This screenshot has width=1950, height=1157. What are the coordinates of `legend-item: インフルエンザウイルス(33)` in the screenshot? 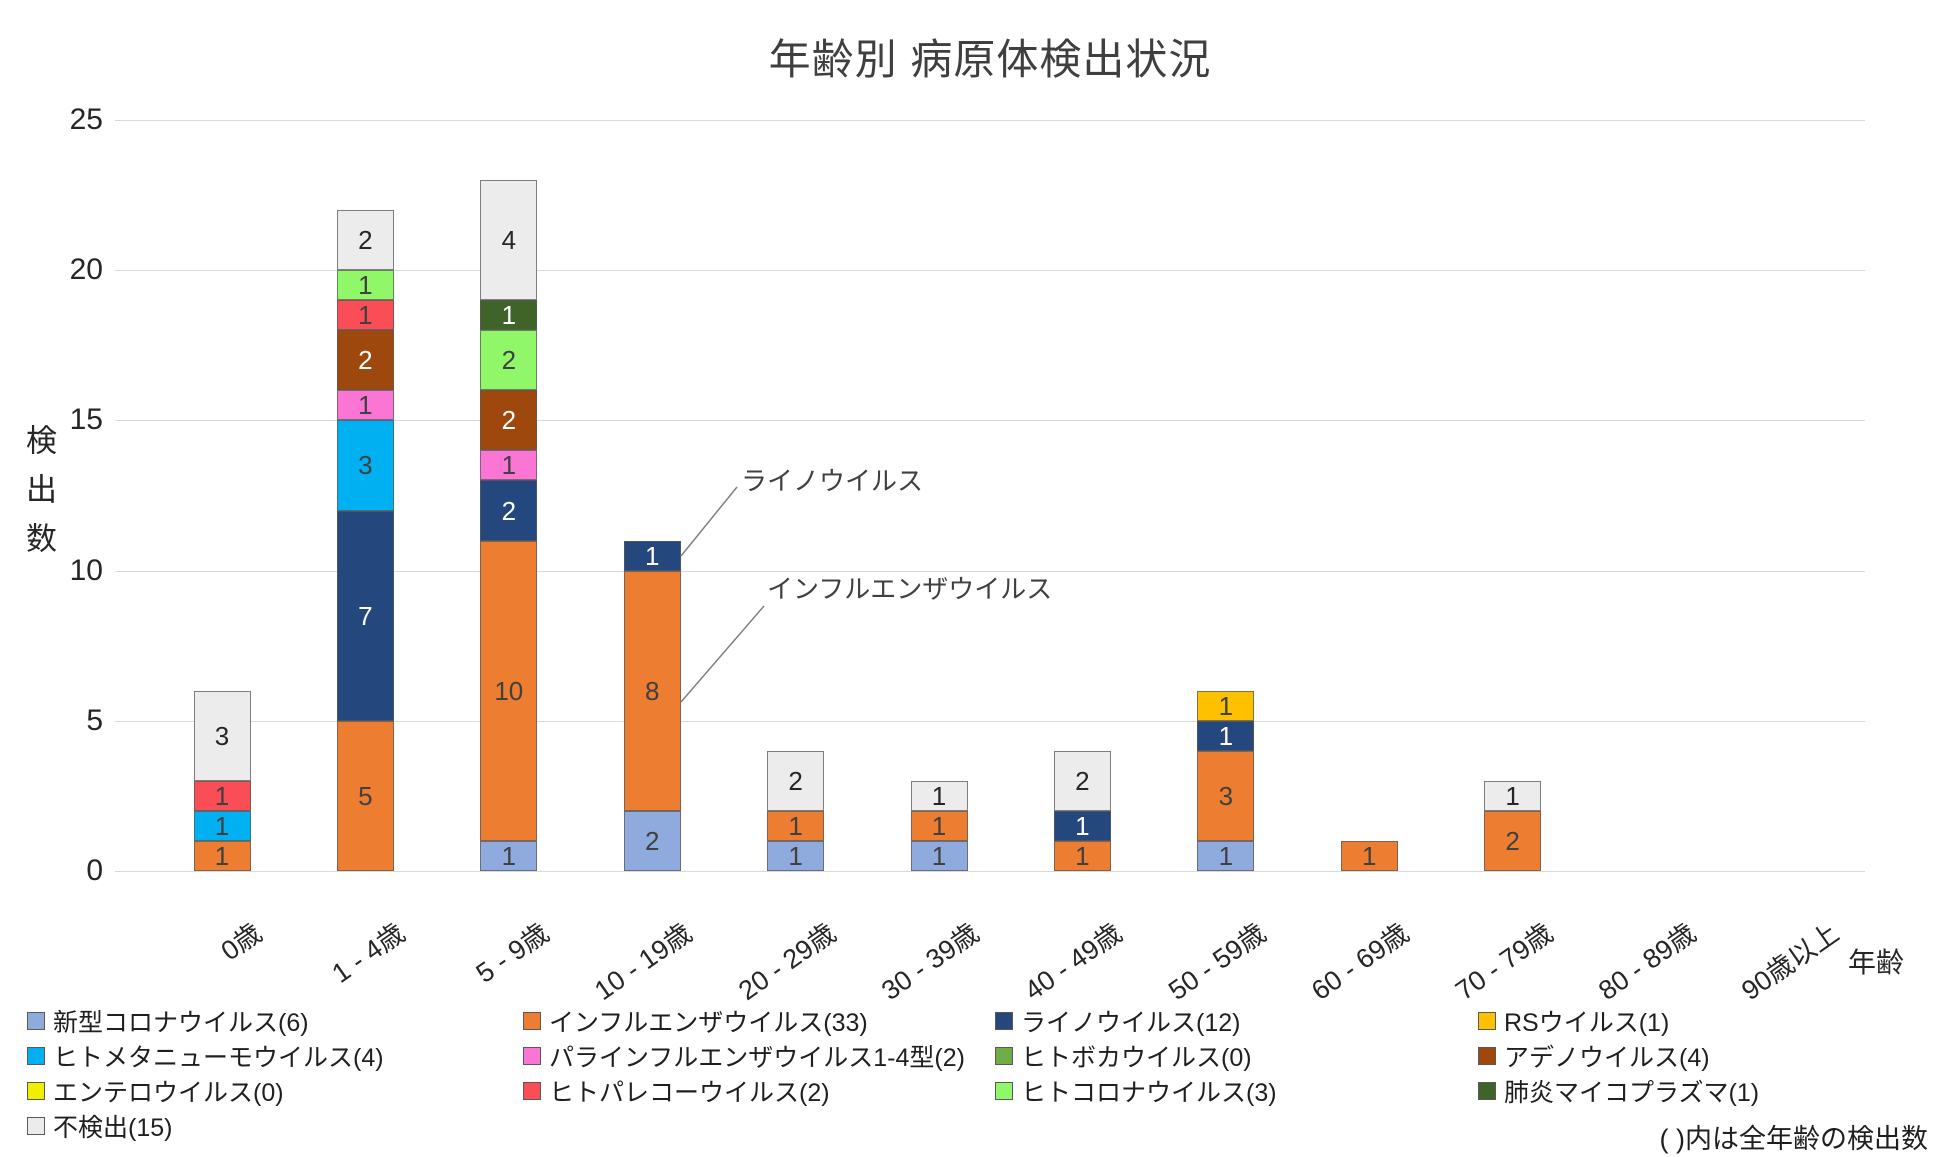 It's located at (695, 1021).